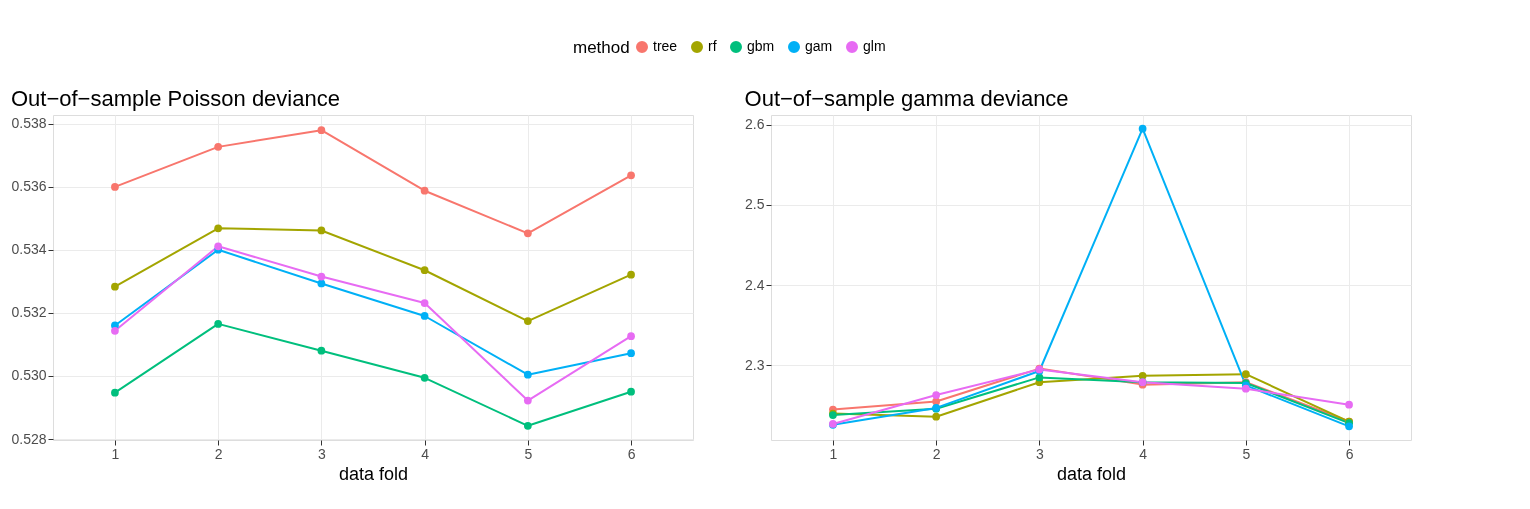 This screenshot has height=509, width=1530. I want to click on legend-title: method, so click(601, 47).